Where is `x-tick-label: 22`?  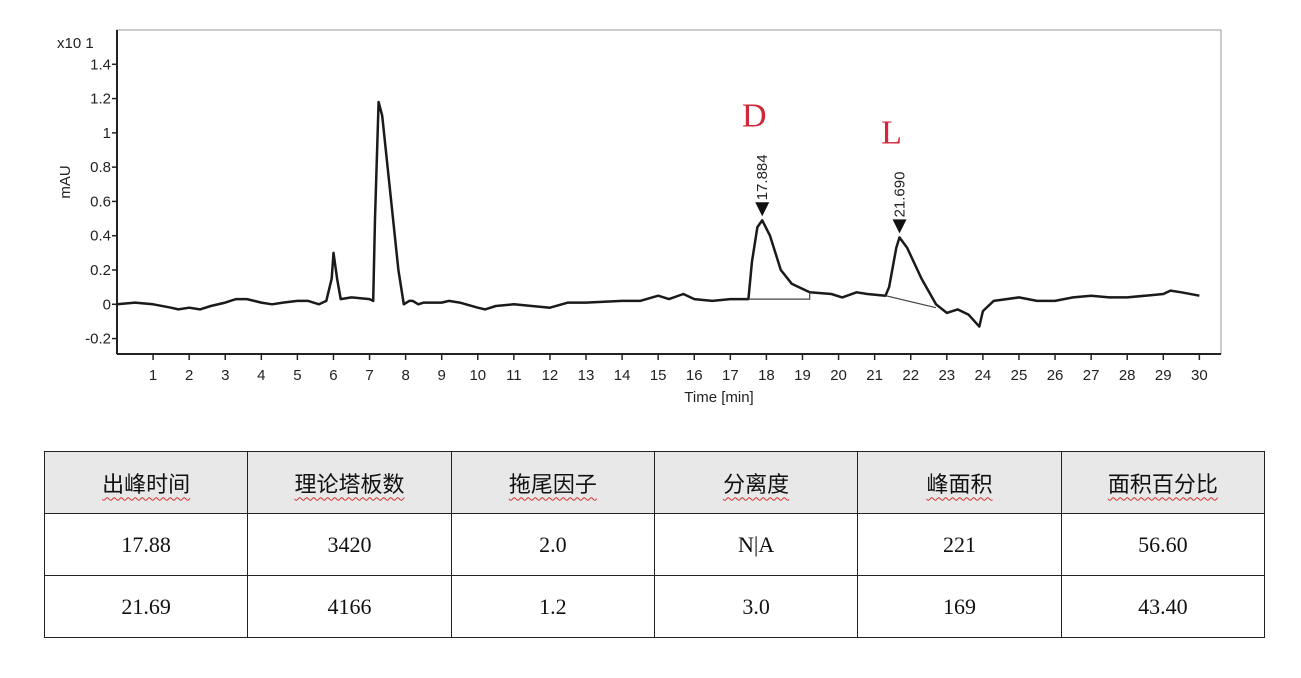
x-tick-label: 22 is located at coordinates (910, 375).